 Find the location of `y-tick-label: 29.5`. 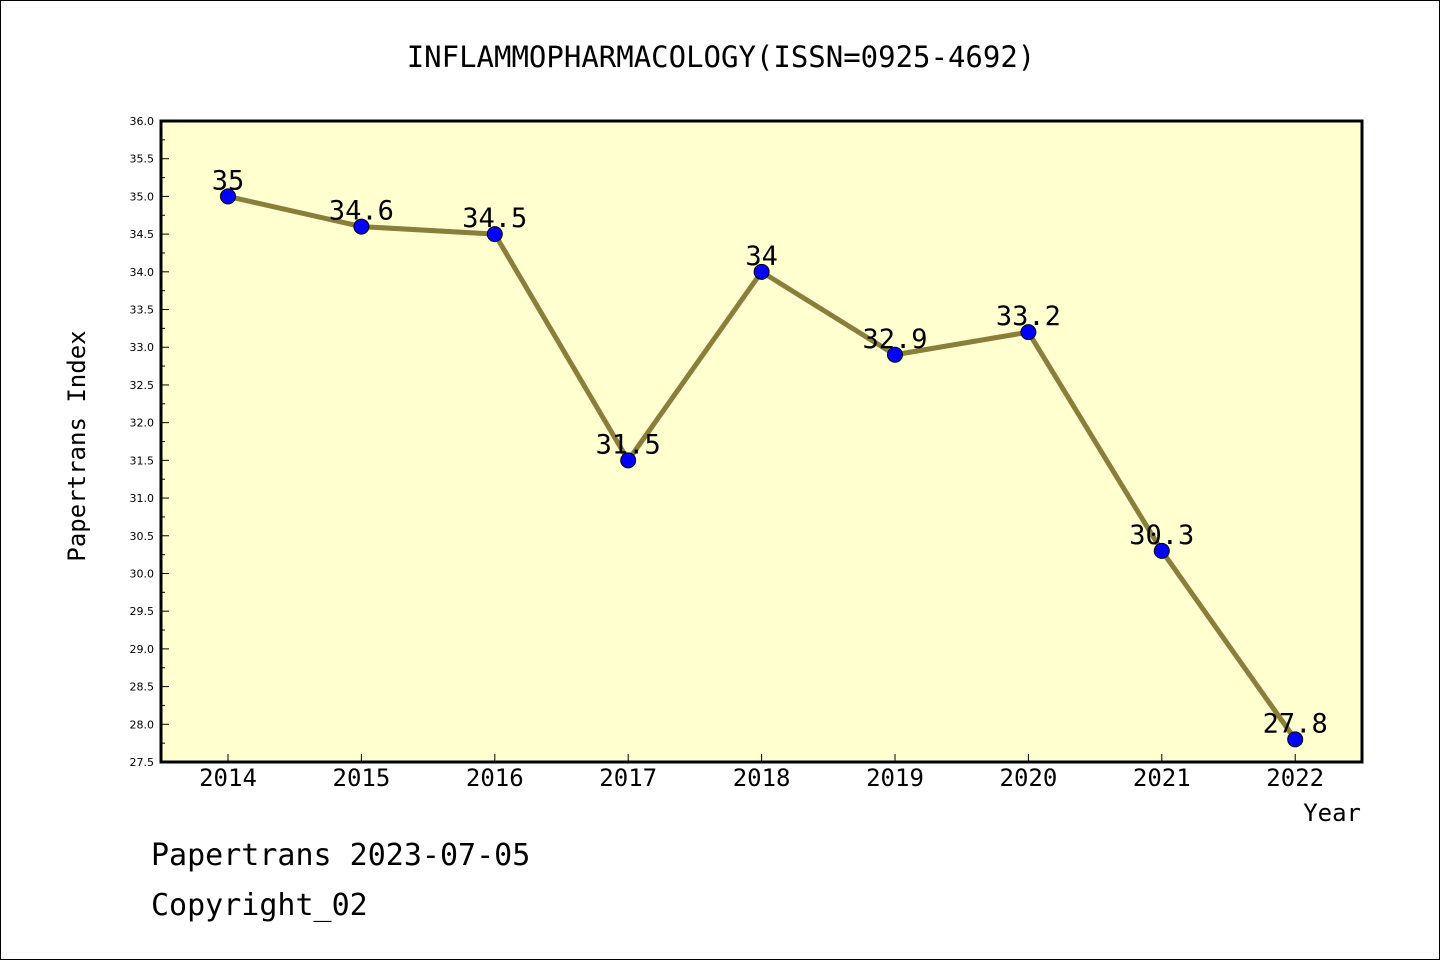

y-tick-label: 29.5 is located at coordinates (142, 611).